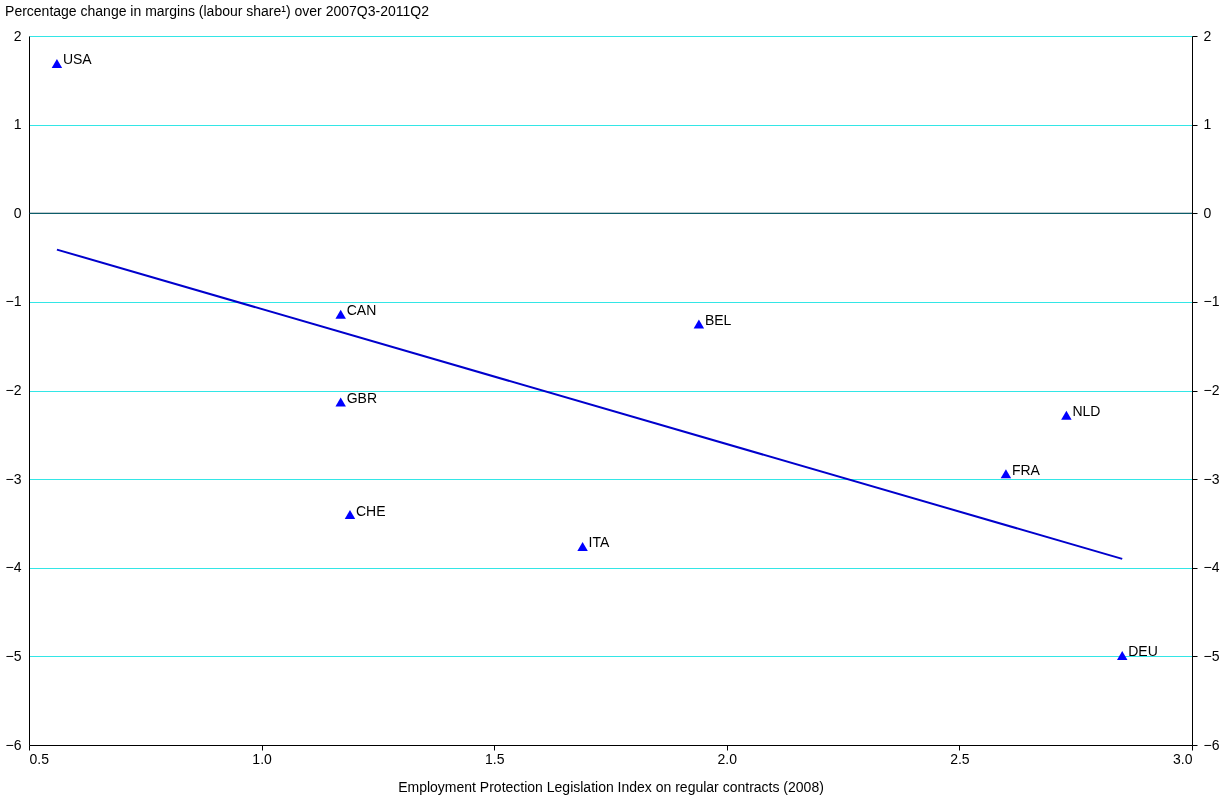 The width and height of the screenshot is (1224, 799). I want to click on y-tick-label: 0, so click(17, 212).